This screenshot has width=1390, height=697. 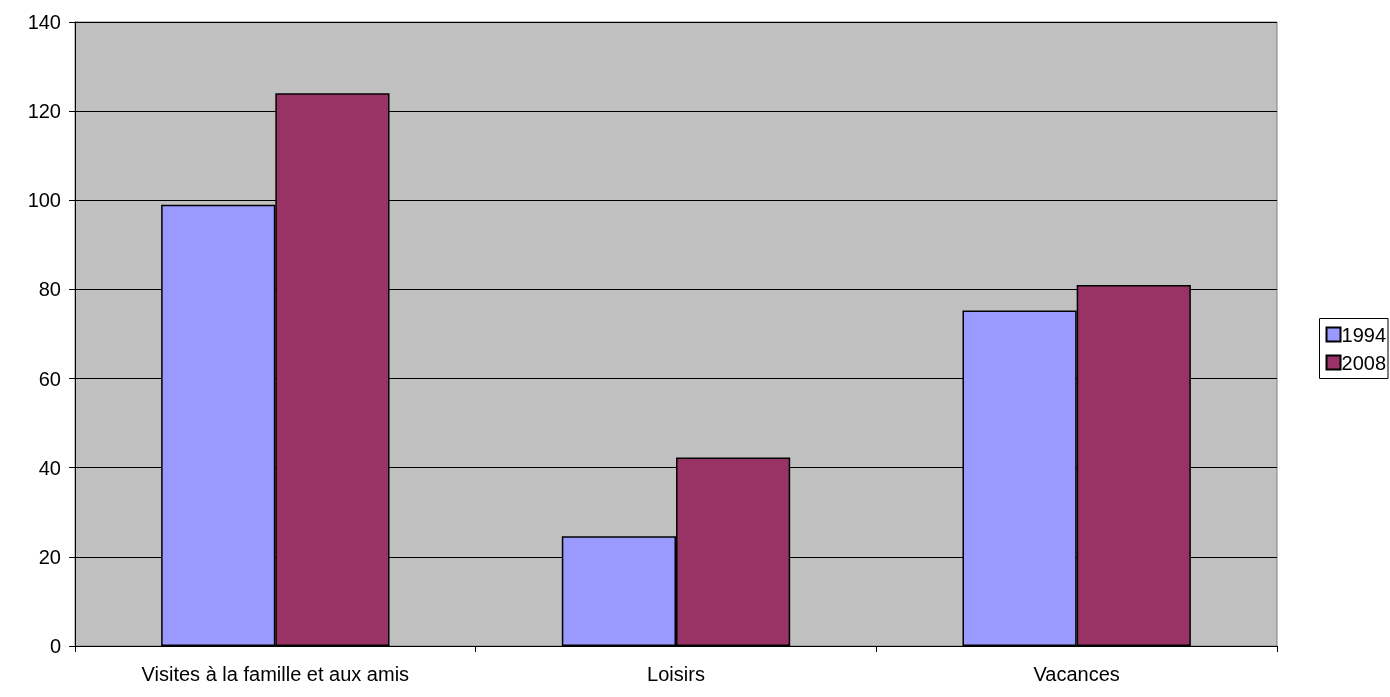 I want to click on legend-label: 2008, so click(x=1364, y=362).